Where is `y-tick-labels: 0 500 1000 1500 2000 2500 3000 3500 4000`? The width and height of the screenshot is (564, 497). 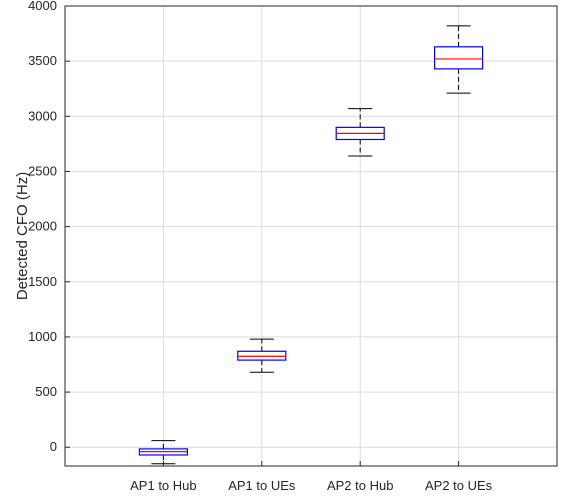 y-tick-labels: 0 500 1000 1500 2000 2500 3000 3500 4000 is located at coordinates (42, 227).